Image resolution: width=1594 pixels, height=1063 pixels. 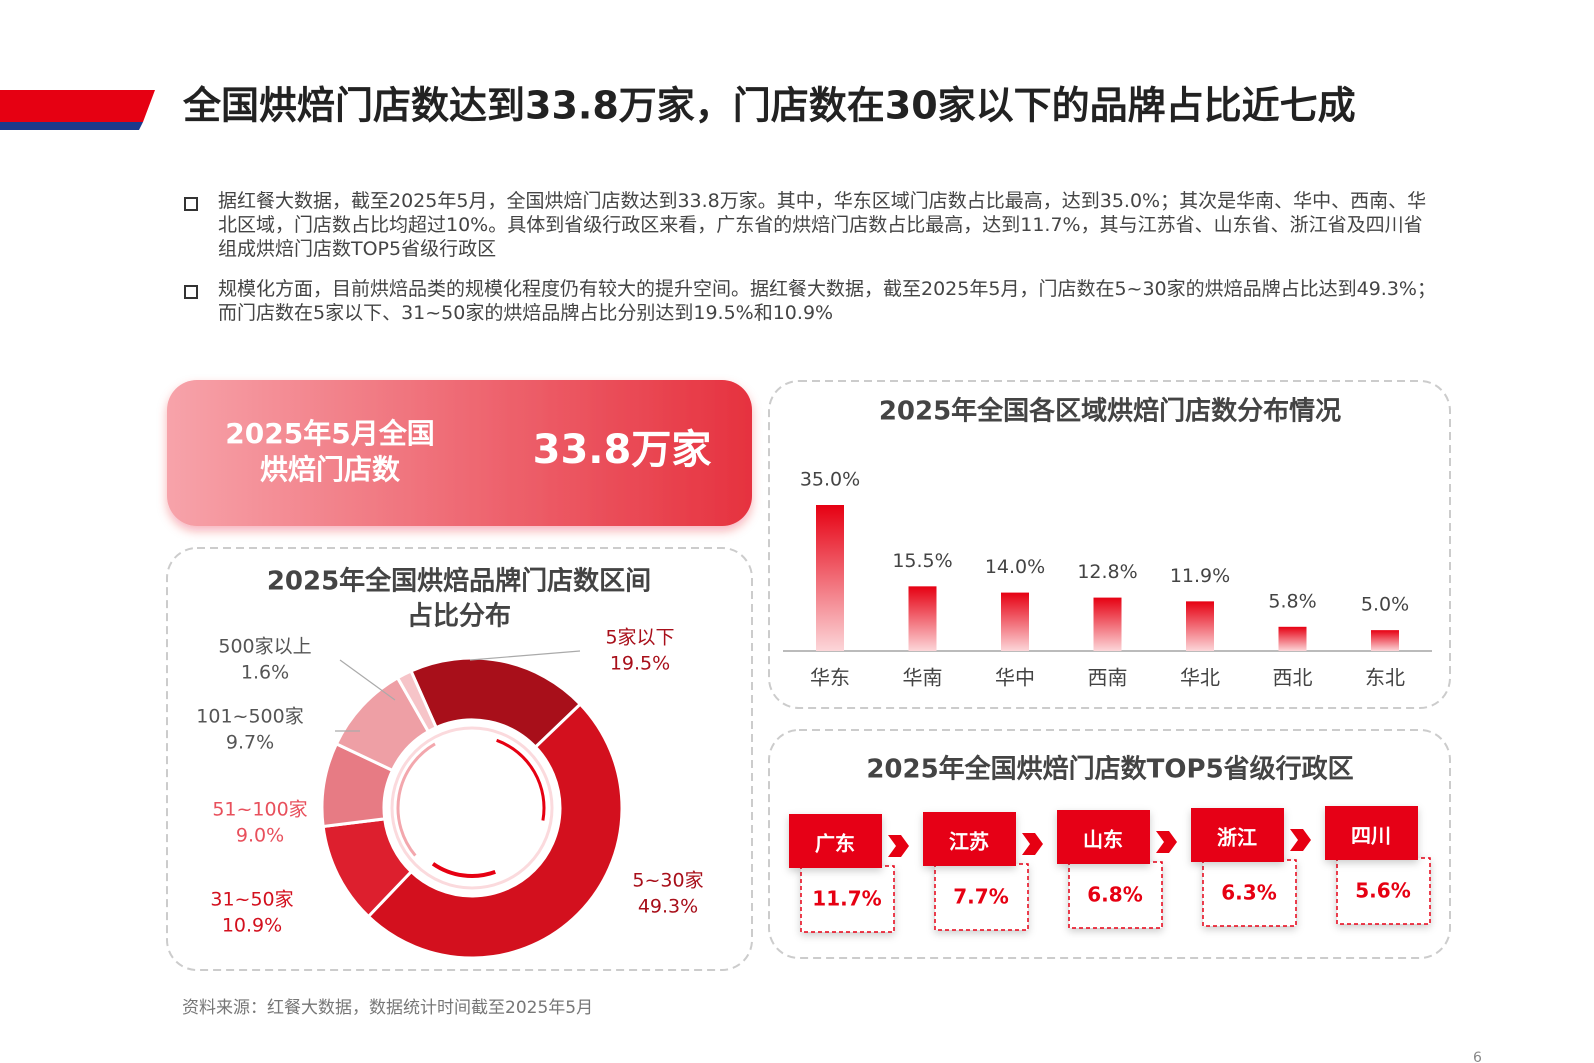 I want to click on chart-title: 占比分布, so click(x=459, y=617).